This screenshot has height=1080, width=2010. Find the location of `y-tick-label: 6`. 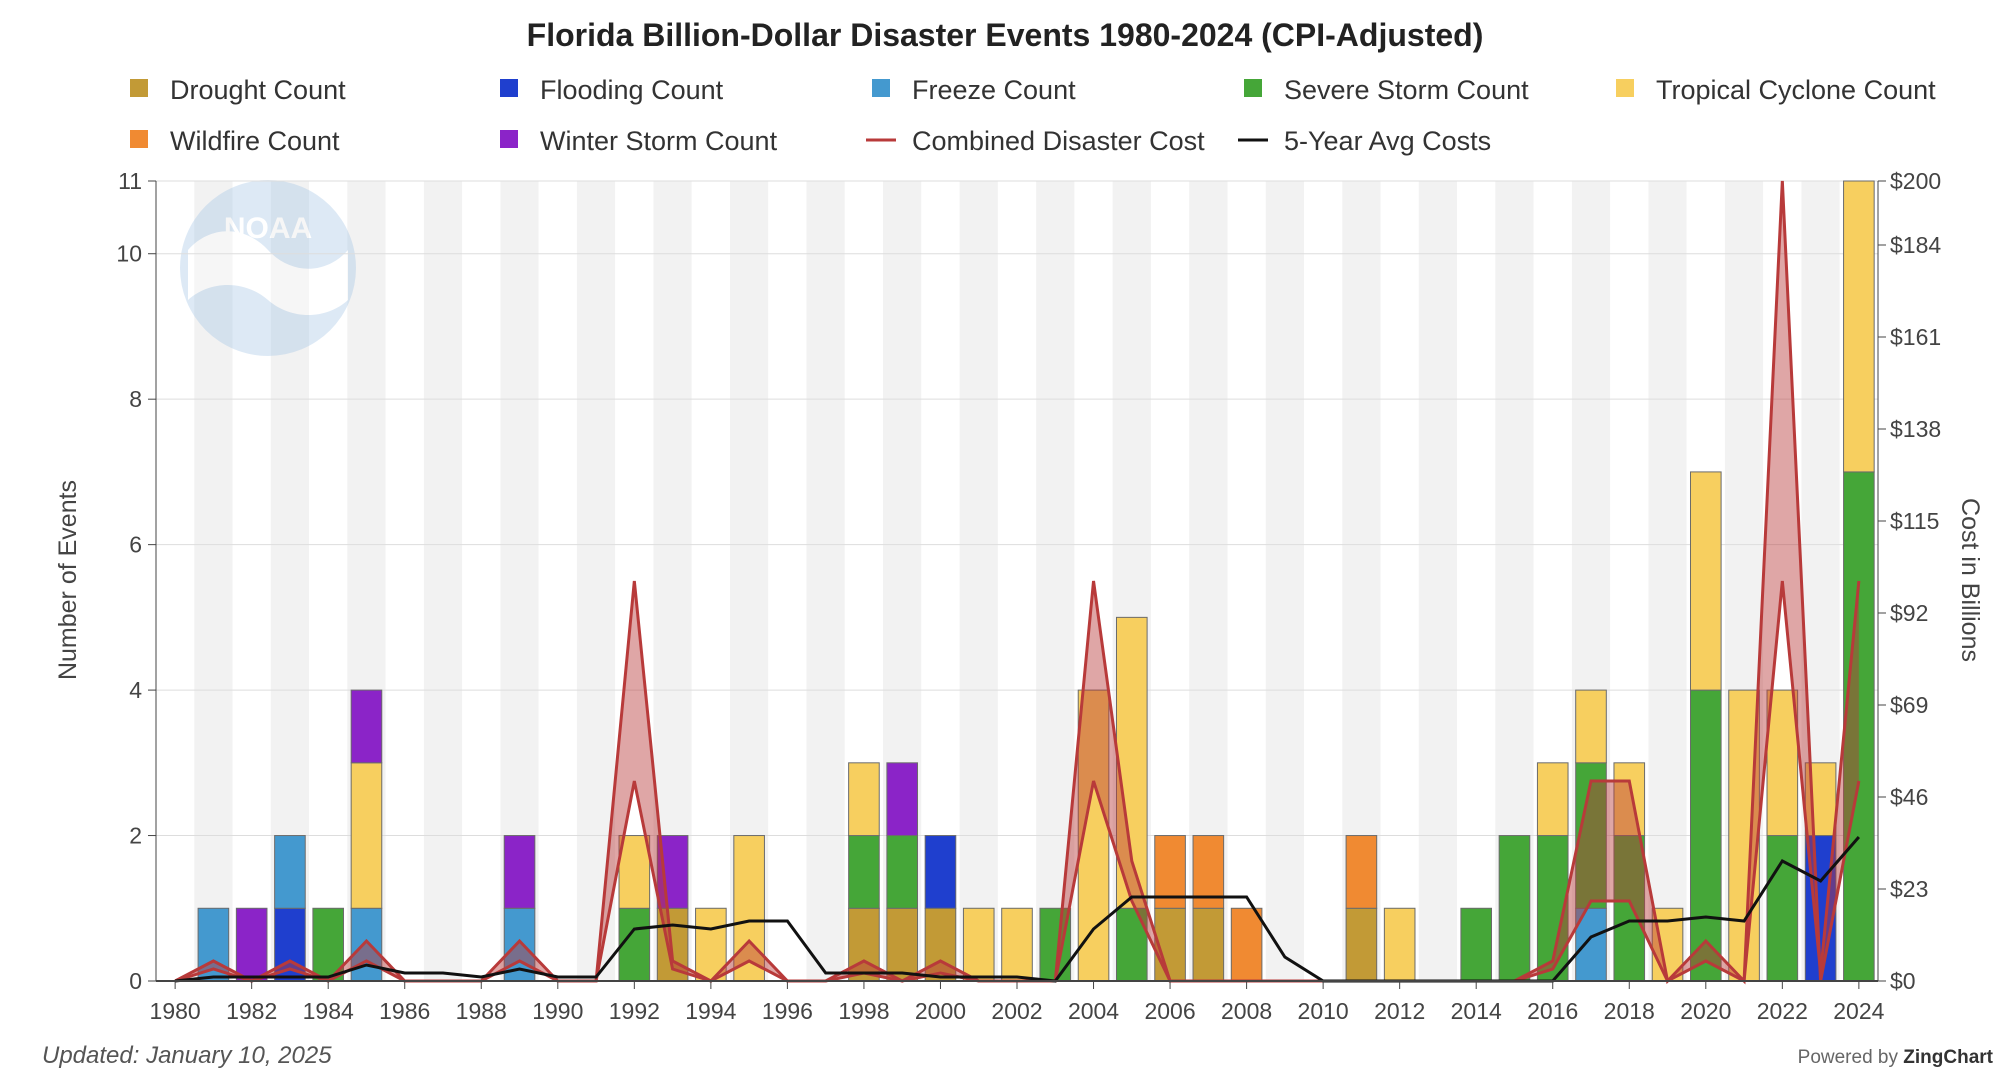

y-tick-label: 6 is located at coordinates (135, 545).